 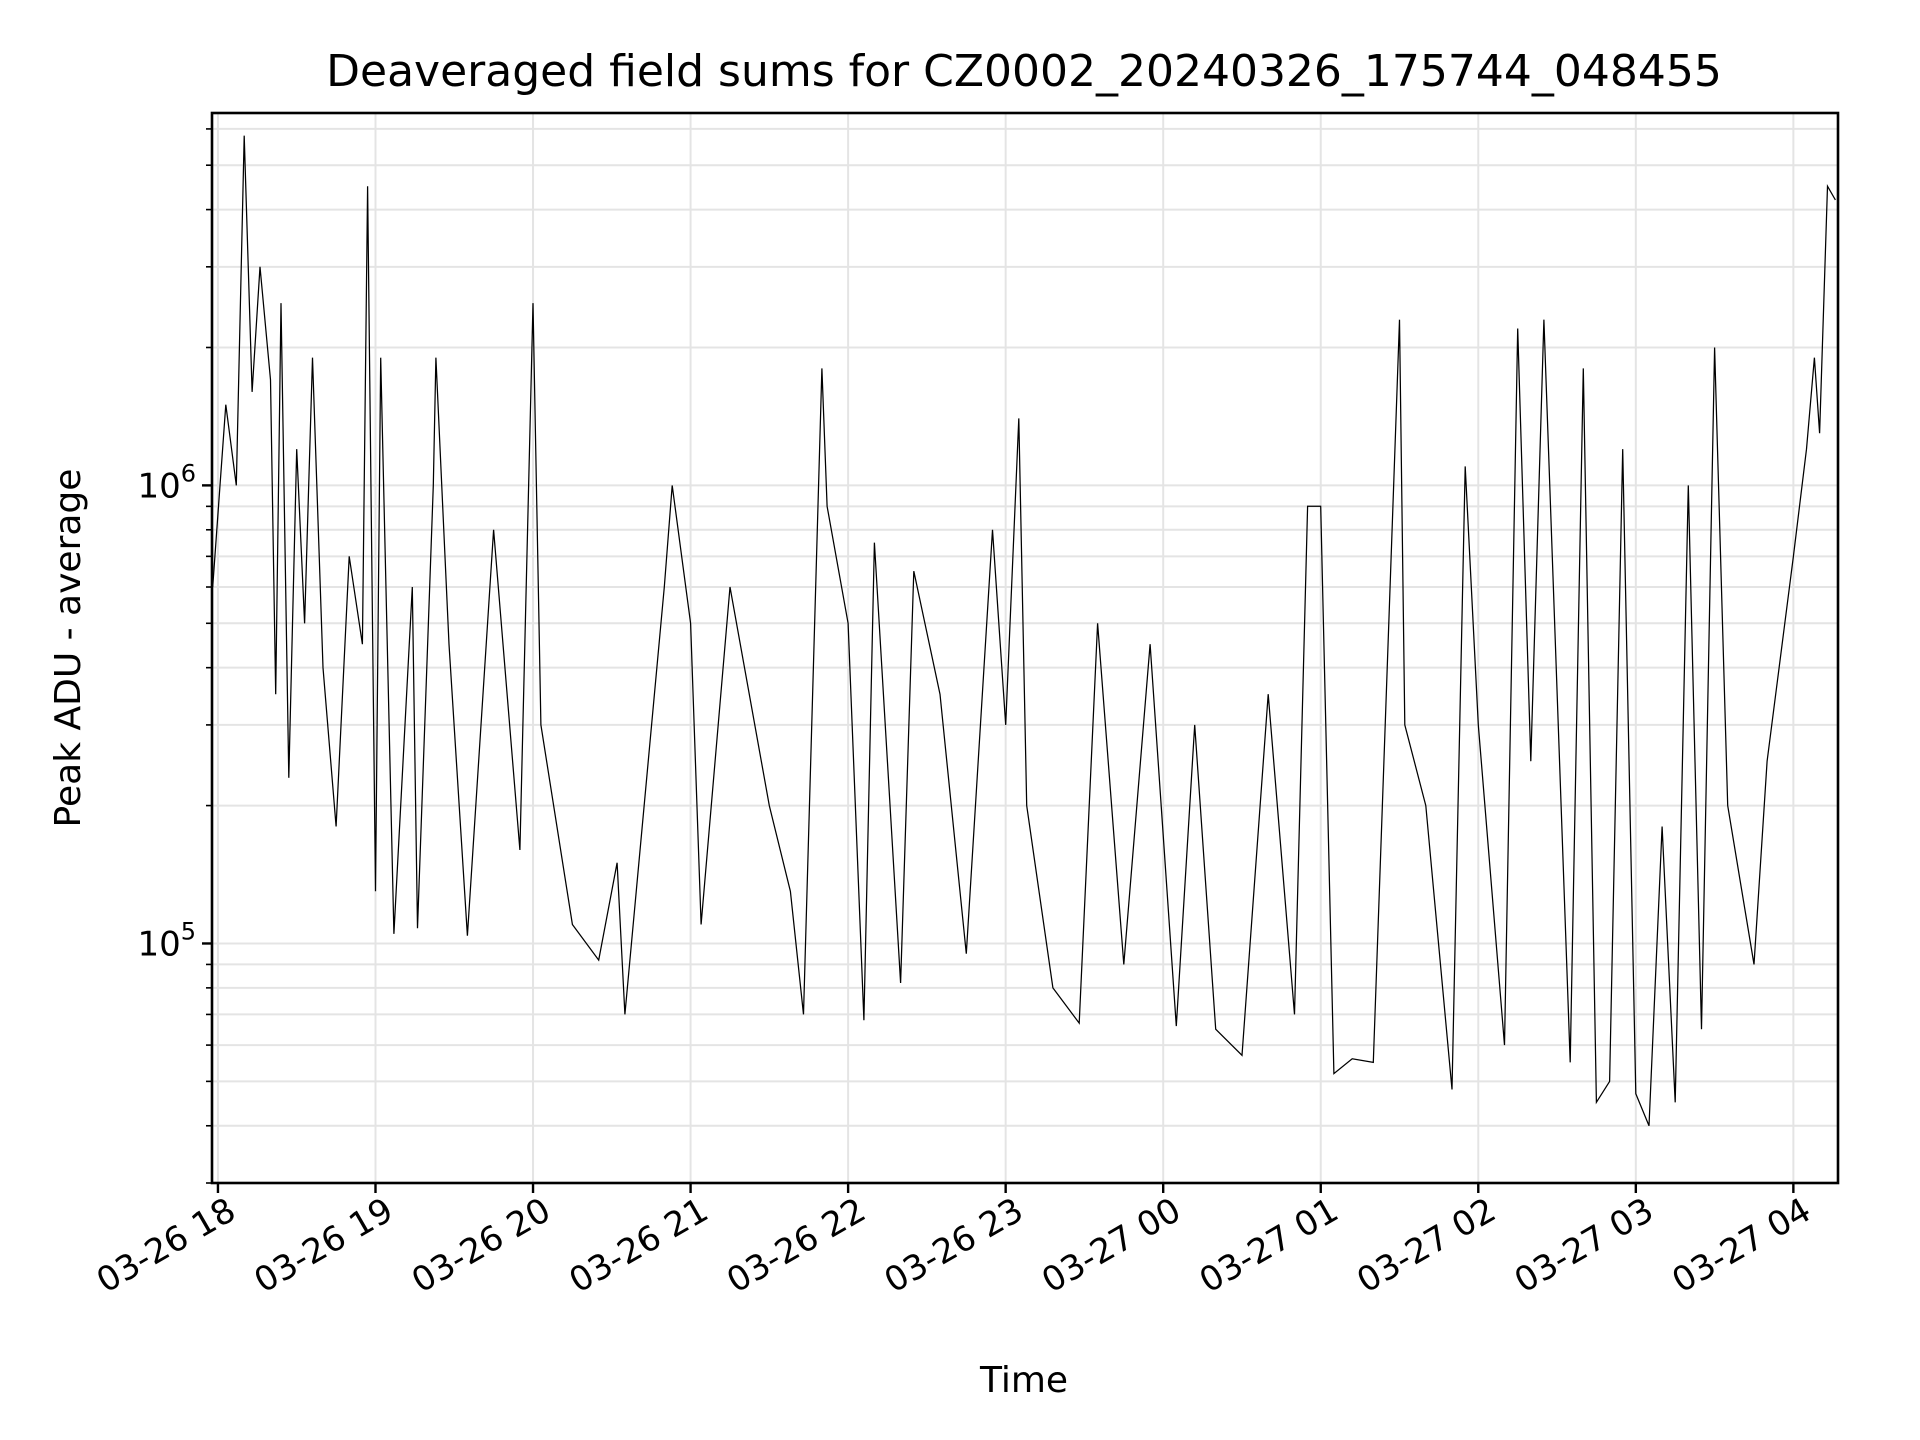 What do you see at coordinates (166, 940) in the screenshot?
I see `y-tick-label: 10⁵` at bounding box center [166, 940].